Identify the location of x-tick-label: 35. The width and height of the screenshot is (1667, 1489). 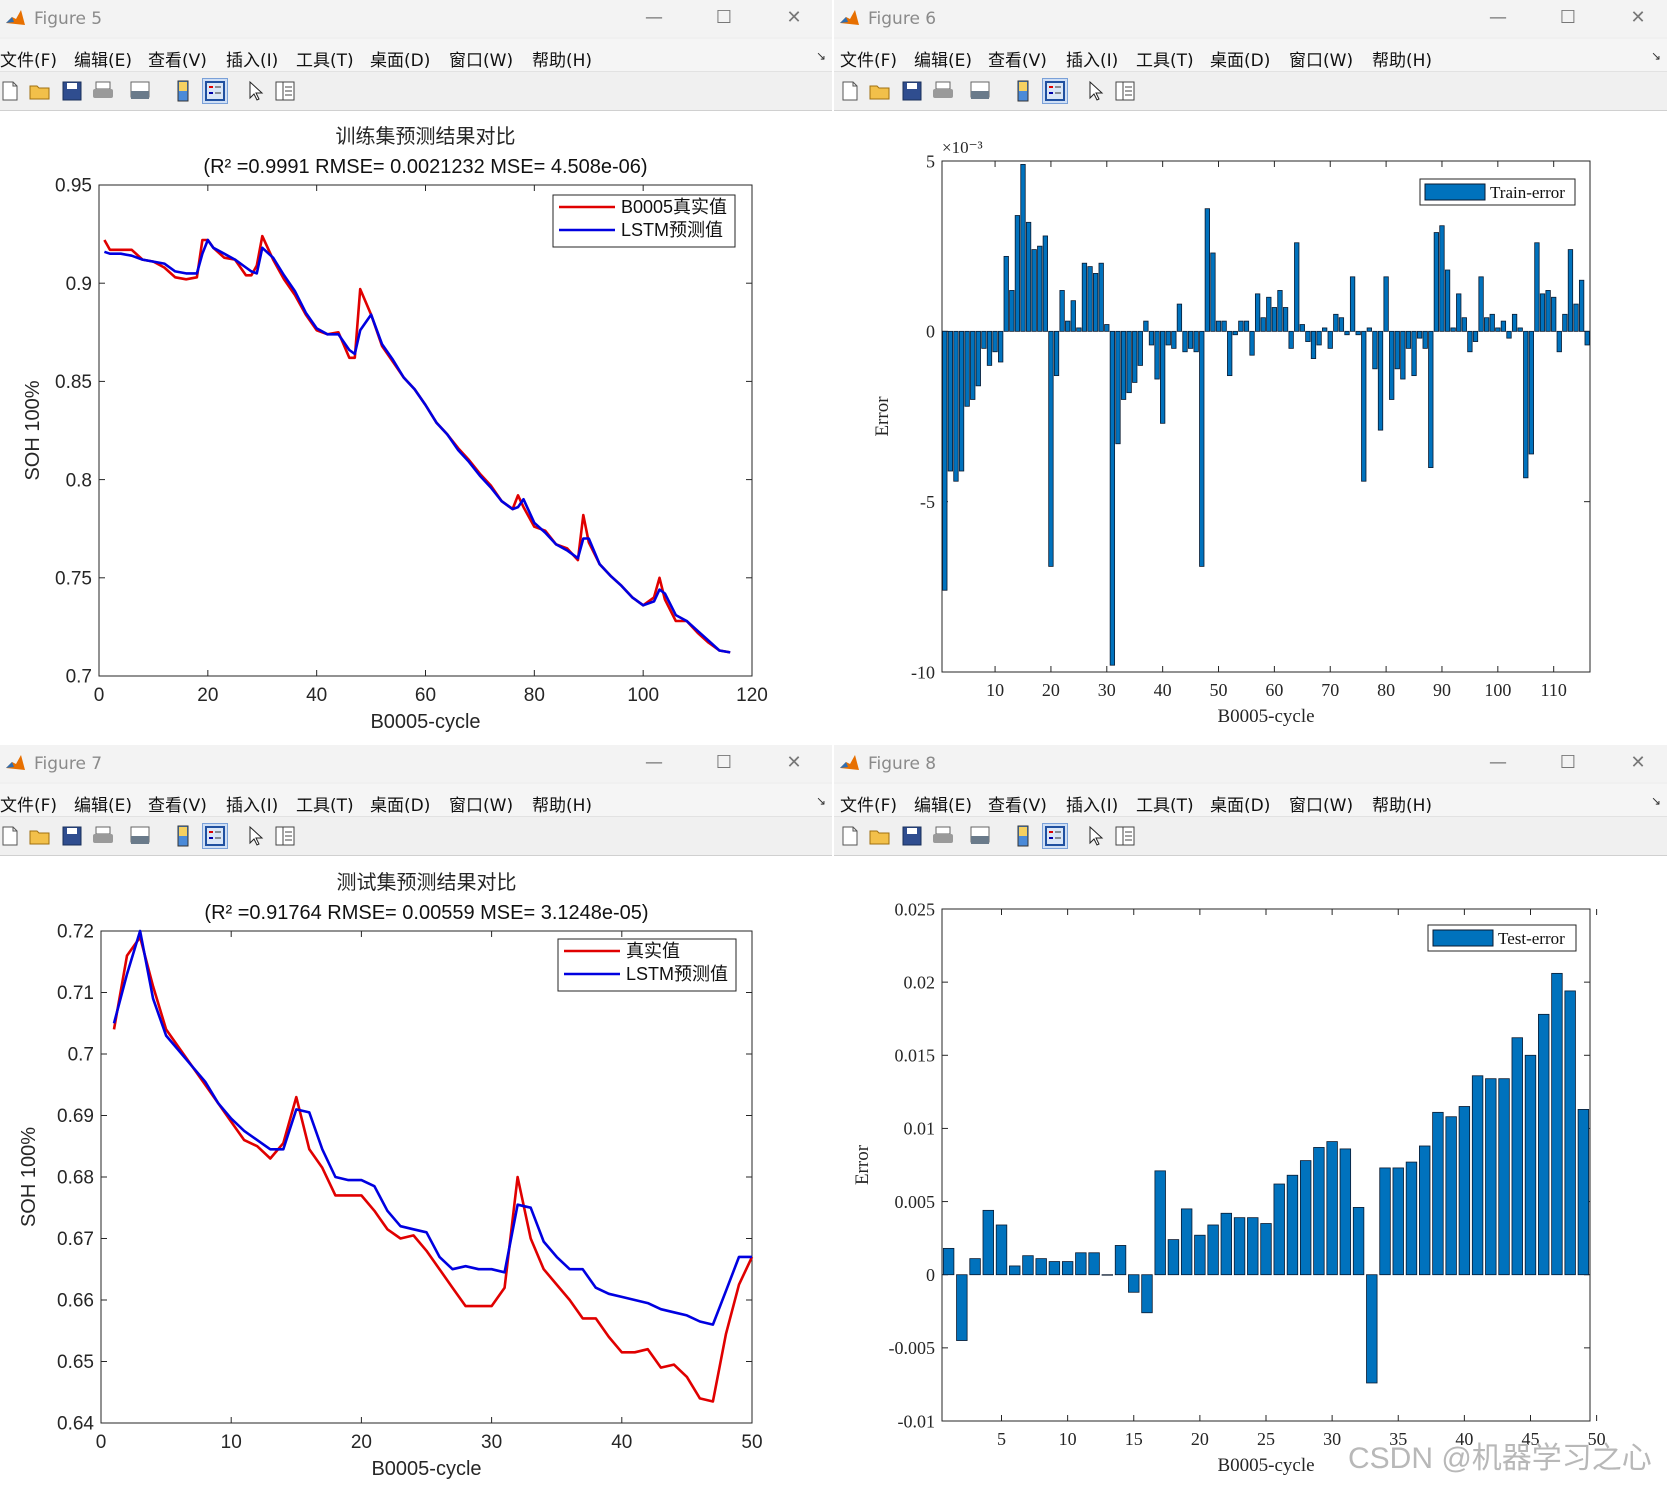
(1398, 1439).